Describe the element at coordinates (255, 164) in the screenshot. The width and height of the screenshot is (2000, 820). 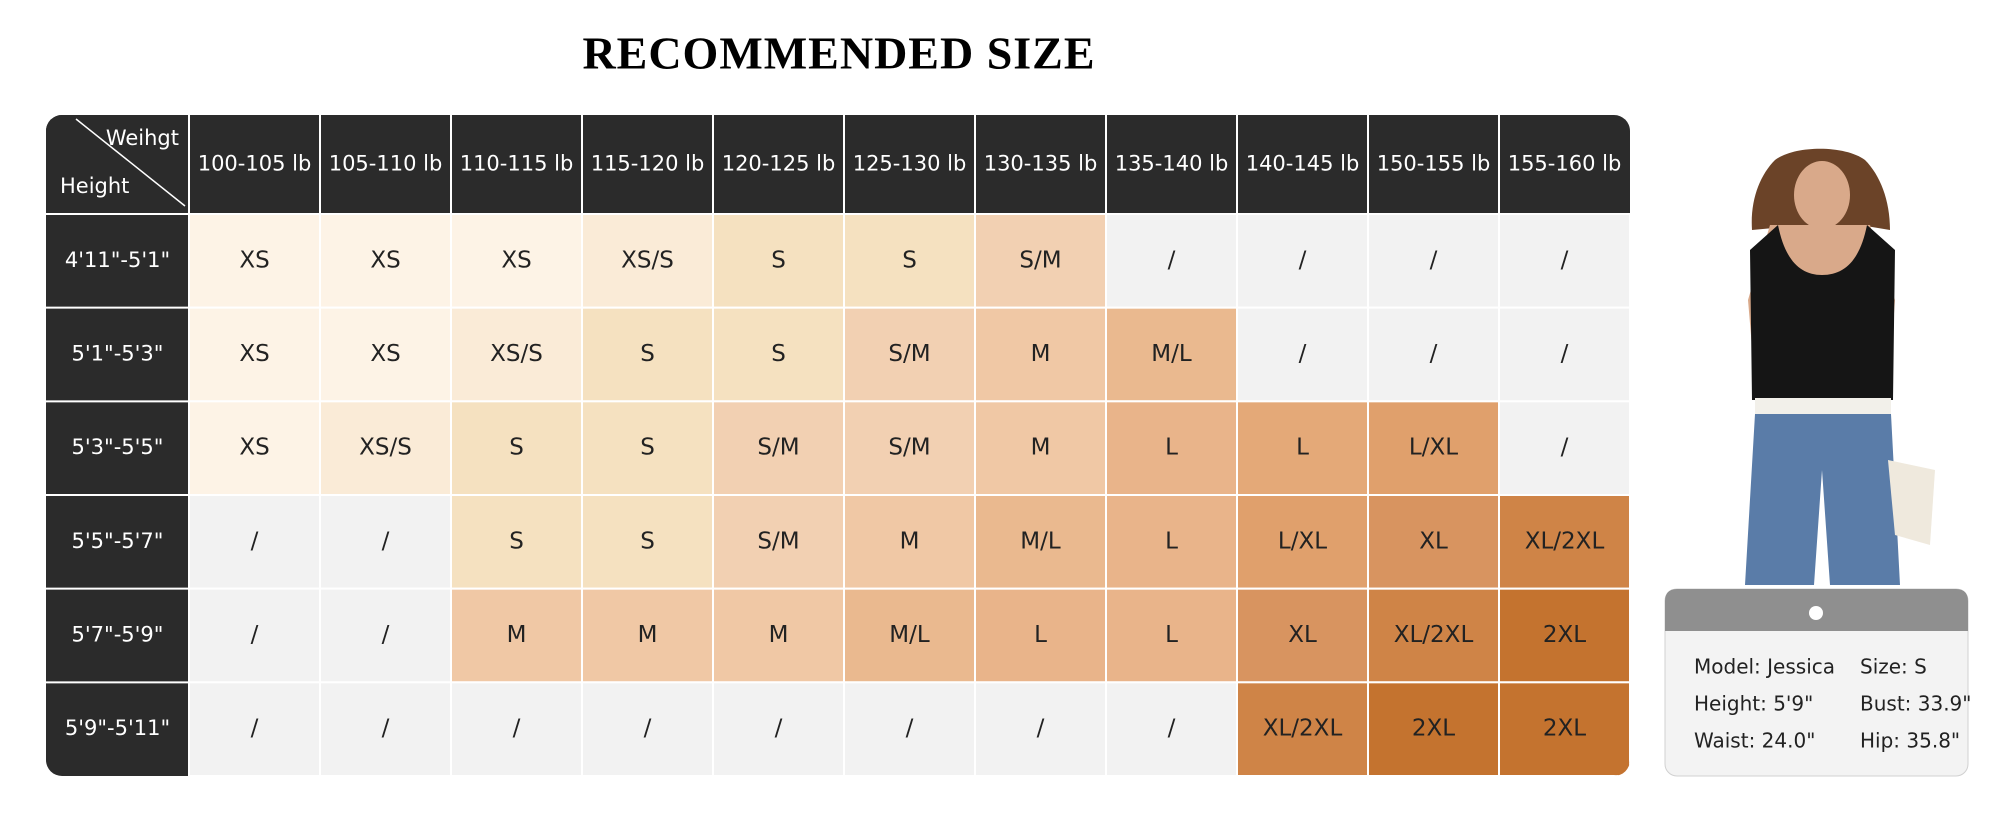
I see `column-header: 100-105 lb` at that location.